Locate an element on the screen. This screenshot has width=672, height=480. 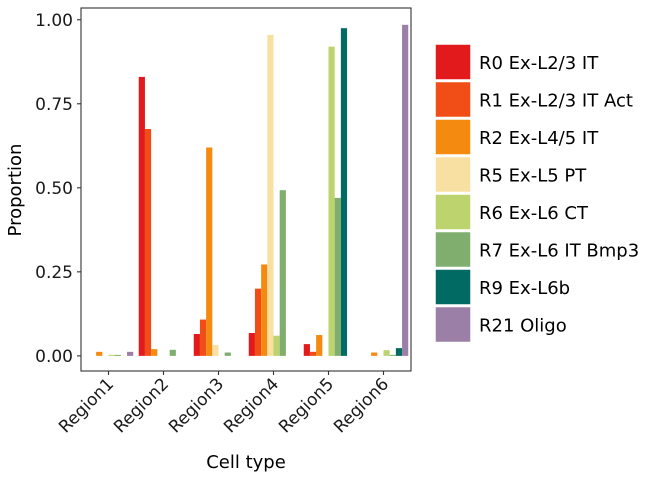
y-axis: 0.00 0.25 0.50 0.75 1.00 is located at coordinates (58, 189).